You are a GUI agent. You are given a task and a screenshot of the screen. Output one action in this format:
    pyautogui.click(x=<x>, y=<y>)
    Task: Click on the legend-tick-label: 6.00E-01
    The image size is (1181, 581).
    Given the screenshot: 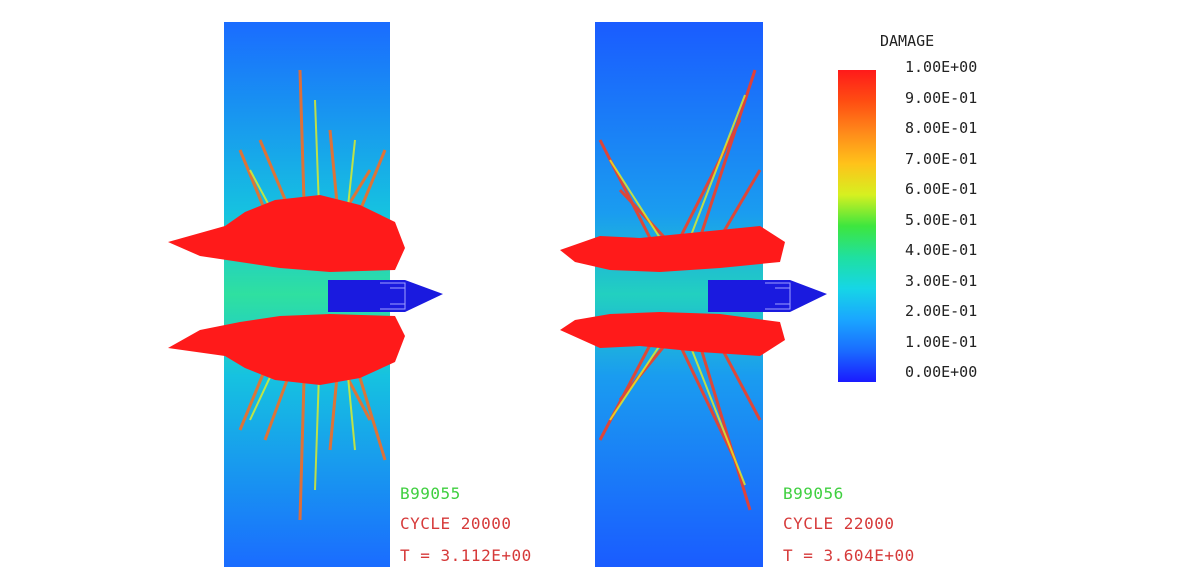 What is the action you would take?
    pyautogui.click(x=941, y=189)
    